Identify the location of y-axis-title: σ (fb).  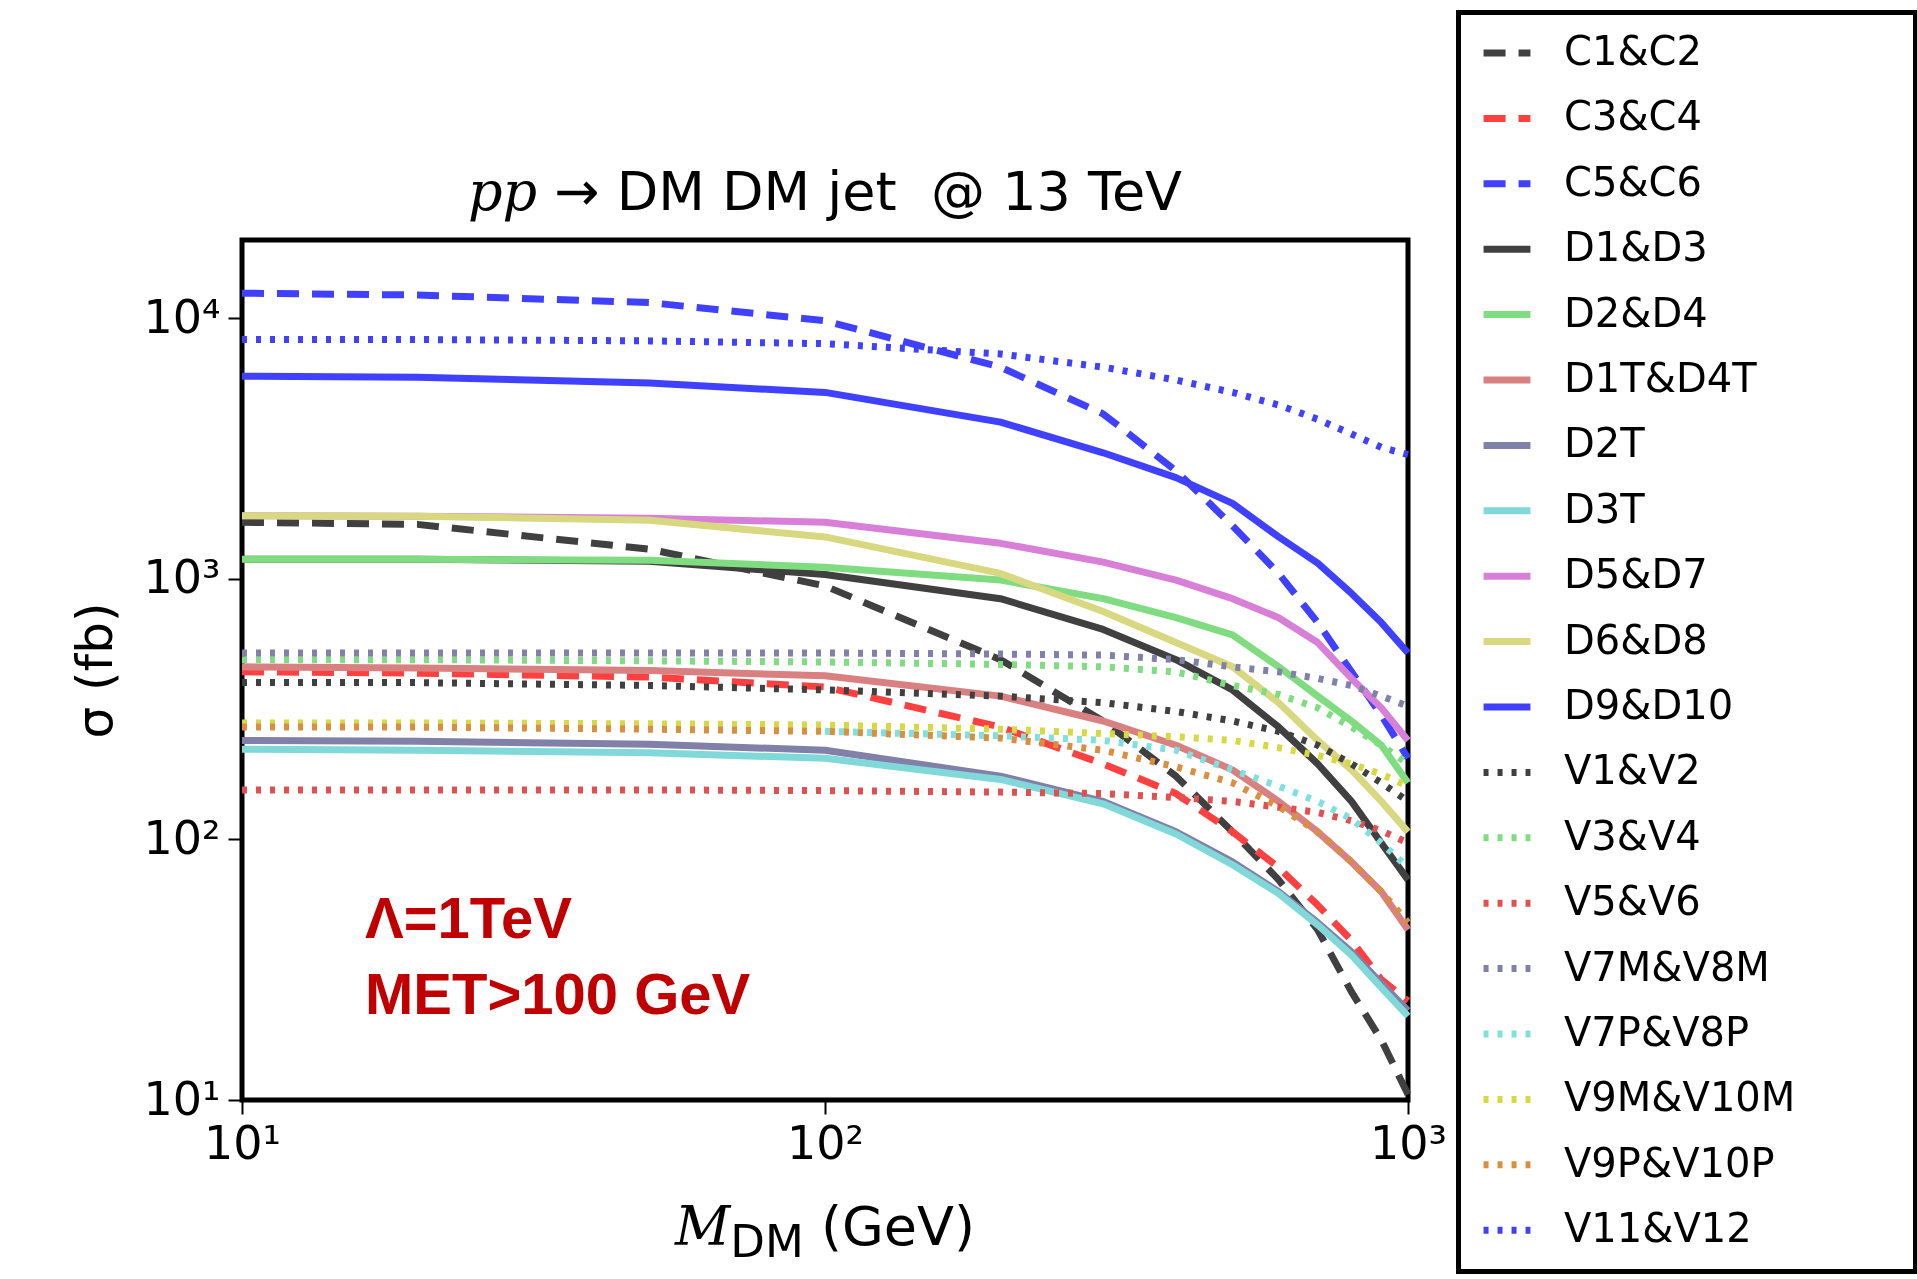
(94, 670).